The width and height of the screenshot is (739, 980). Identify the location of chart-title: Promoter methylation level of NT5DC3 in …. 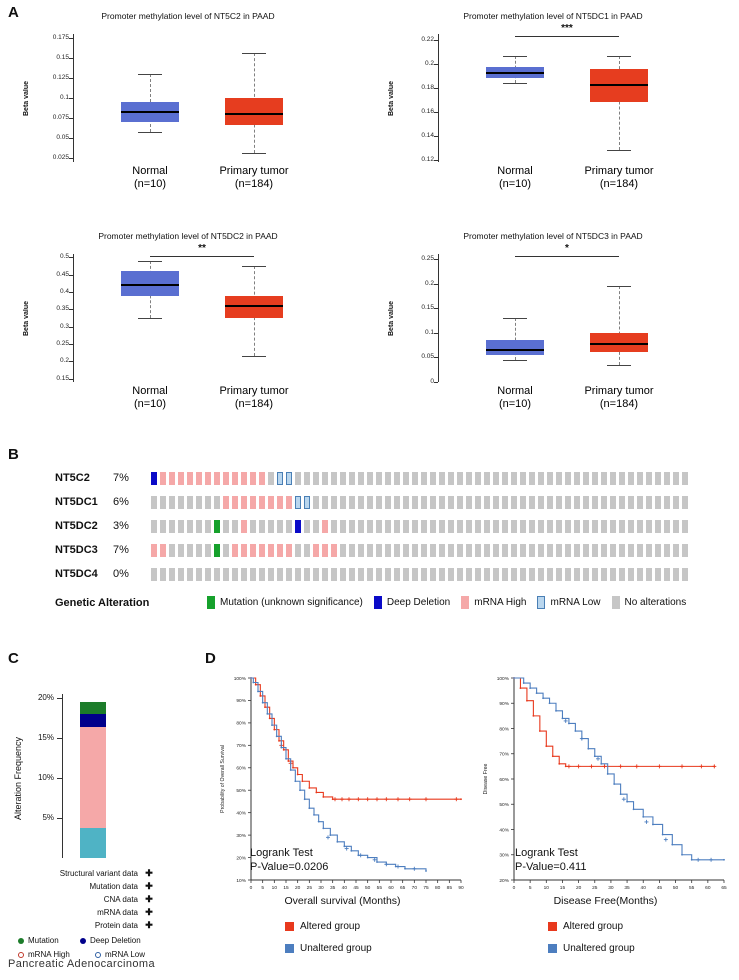
(553, 236).